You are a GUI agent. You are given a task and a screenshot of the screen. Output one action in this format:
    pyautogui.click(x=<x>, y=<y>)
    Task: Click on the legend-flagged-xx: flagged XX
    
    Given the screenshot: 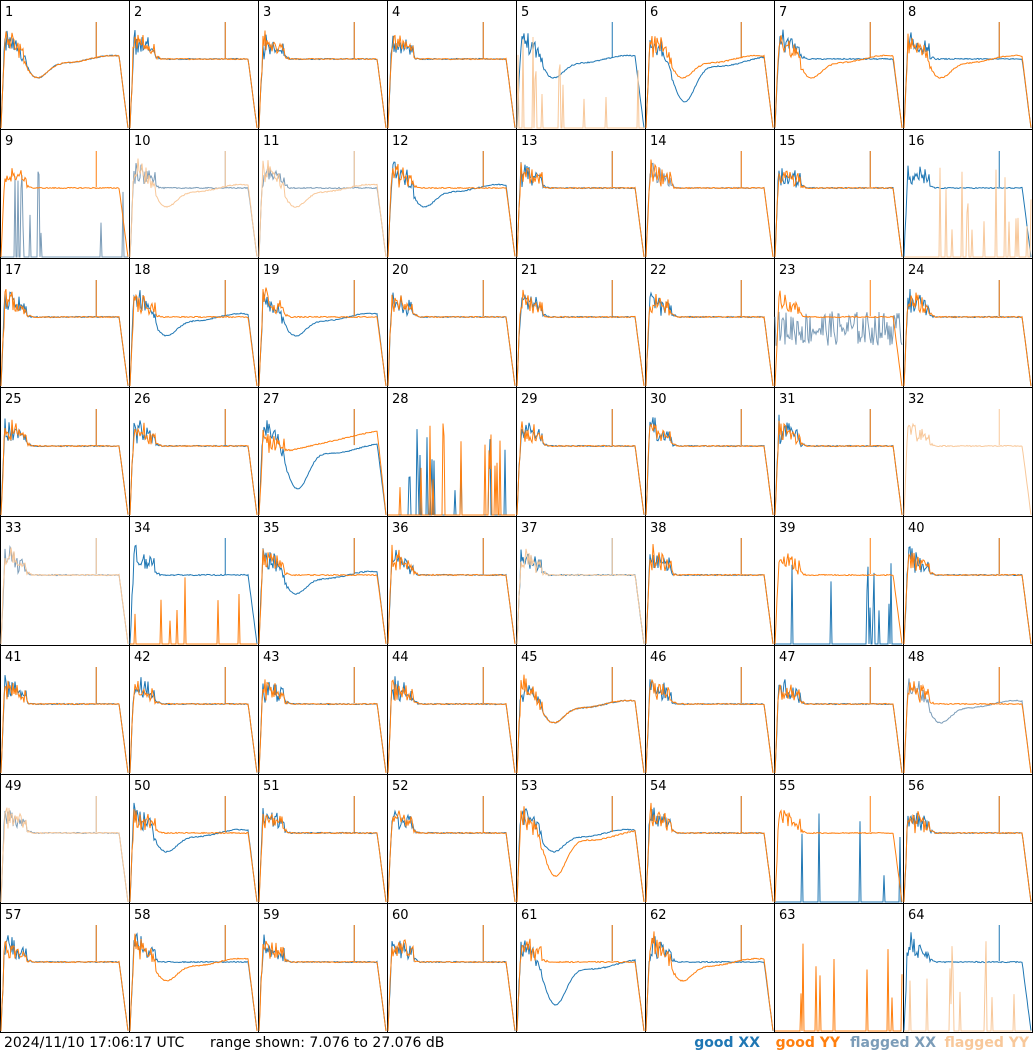 What is the action you would take?
    pyautogui.click(x=893, y=1043)
    